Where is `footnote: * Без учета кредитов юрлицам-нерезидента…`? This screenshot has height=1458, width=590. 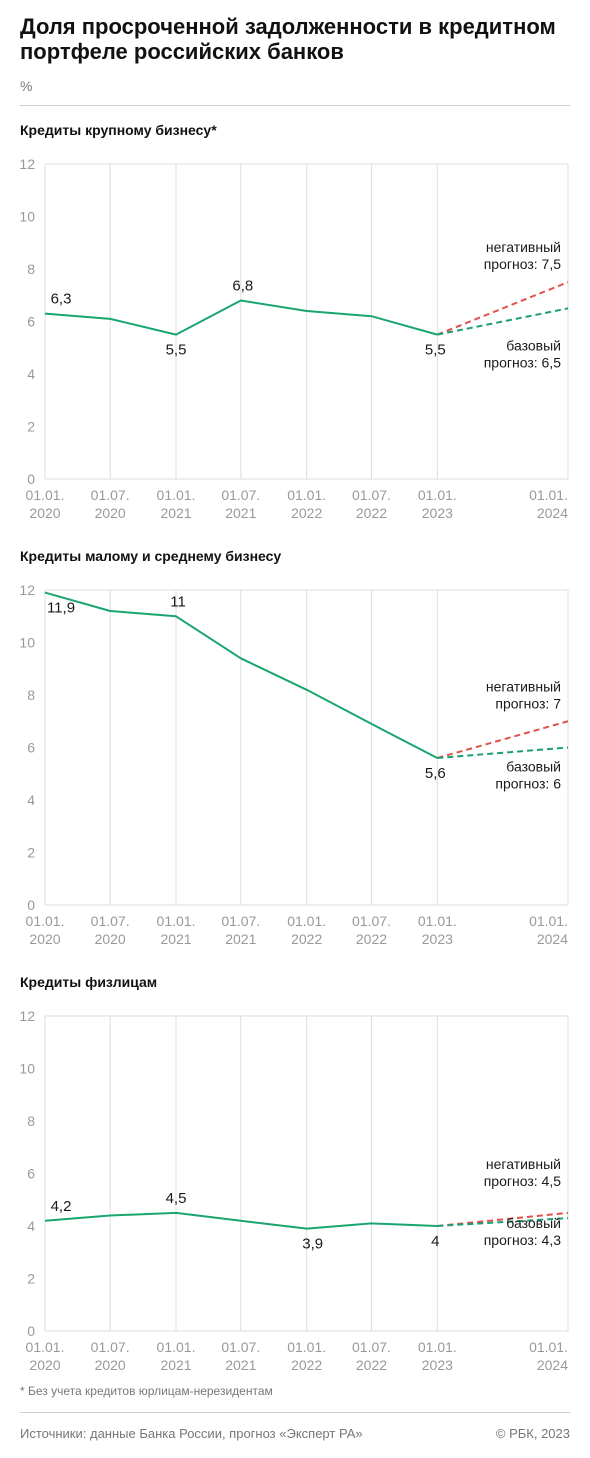 footnote: * Без учета кредитов юрлицам-нерезидента… is located at coordinates (146, 1391).